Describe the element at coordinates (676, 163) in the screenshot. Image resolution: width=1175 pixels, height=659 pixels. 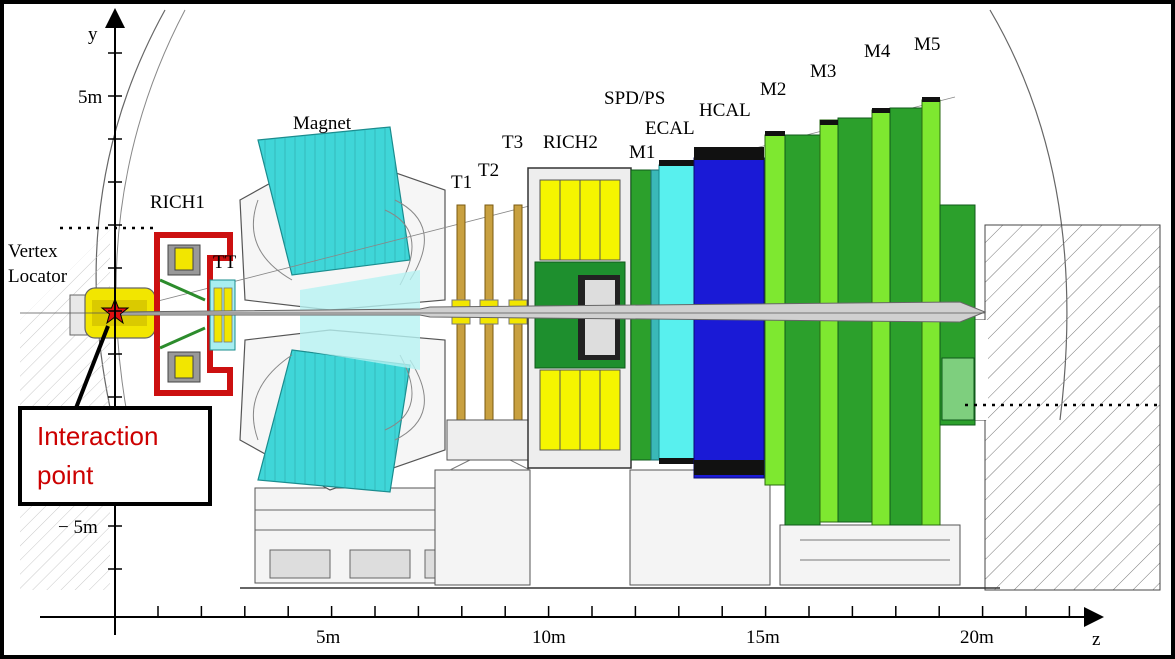
I see `ecal-top-bar` at that location.